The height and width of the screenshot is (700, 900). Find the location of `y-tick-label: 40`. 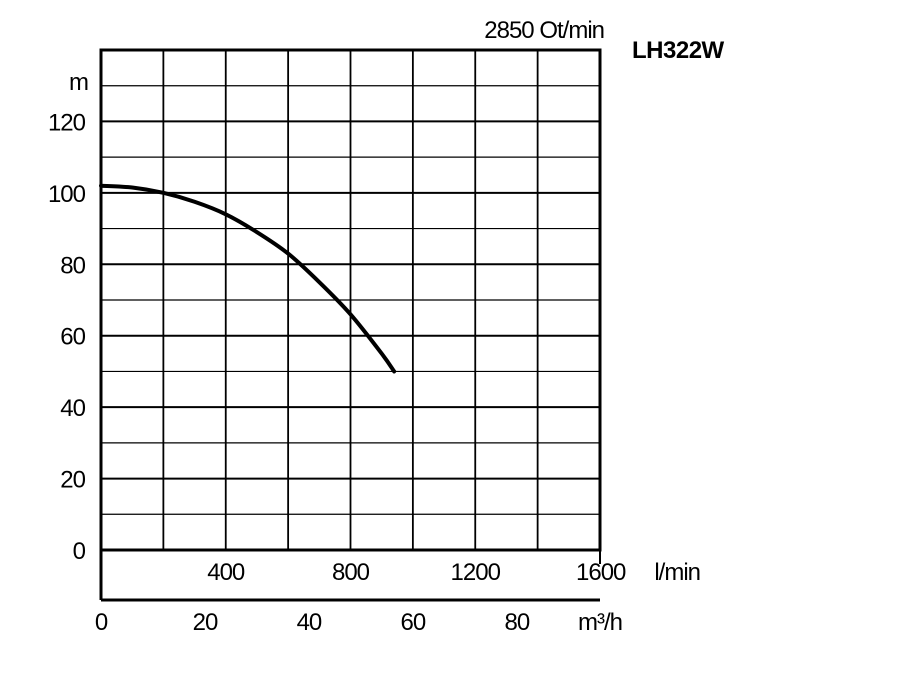

y-tick-label: 40 is located at coordinates (72, 408).